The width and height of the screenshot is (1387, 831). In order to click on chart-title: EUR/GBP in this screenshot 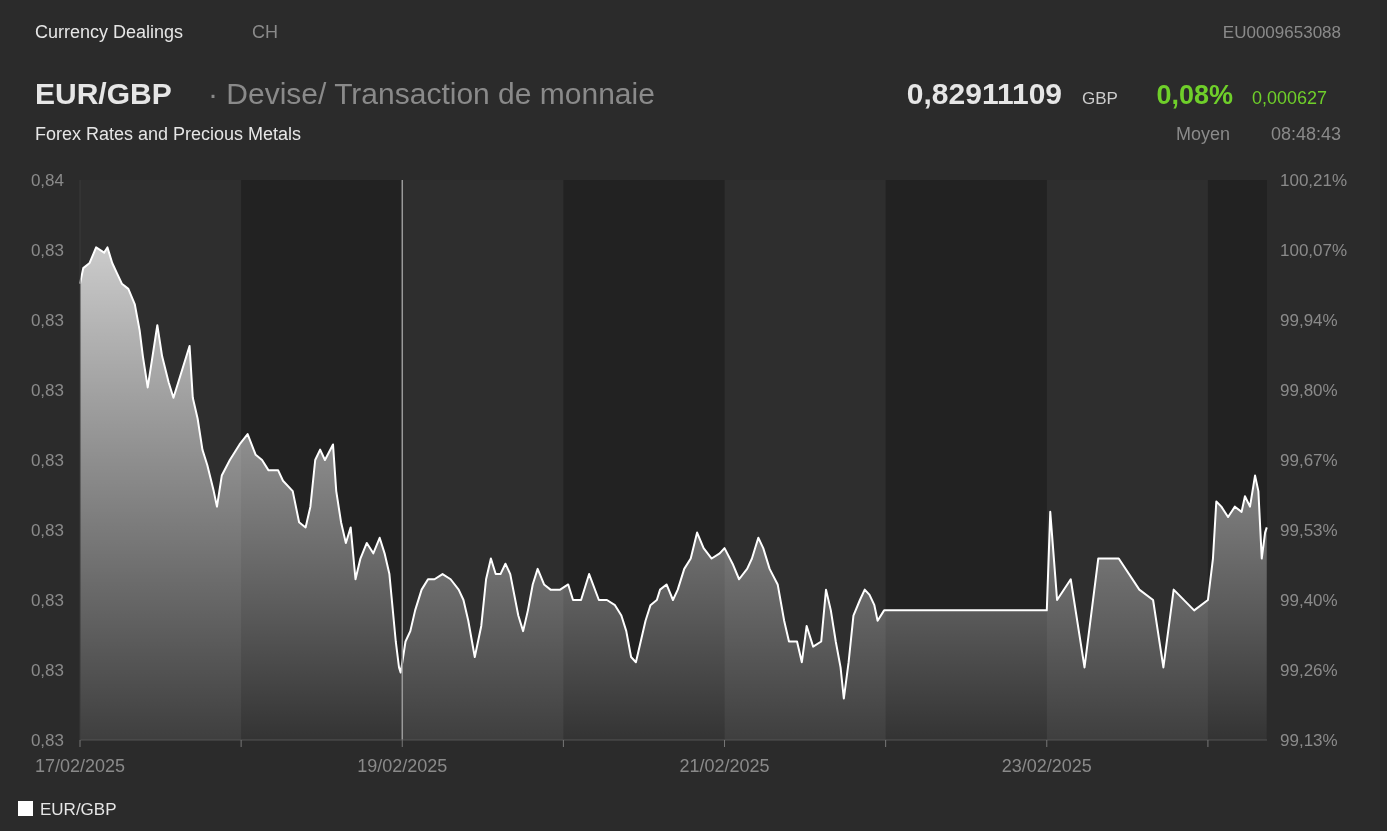, I will do `click(103, 93)`.